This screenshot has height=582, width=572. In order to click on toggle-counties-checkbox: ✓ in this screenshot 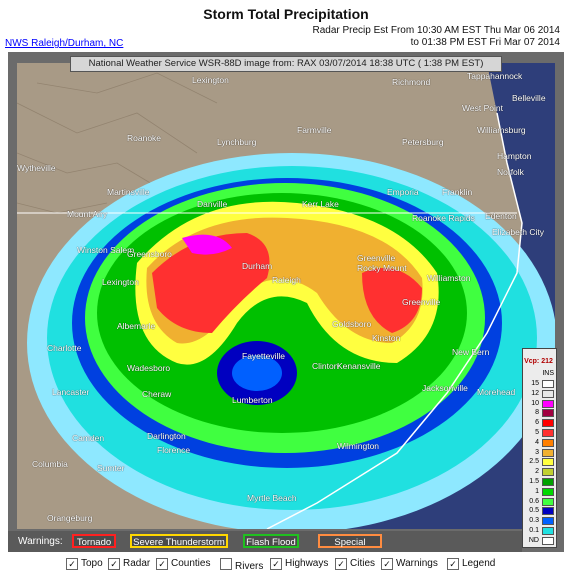, I will do `click(162, 564)`.